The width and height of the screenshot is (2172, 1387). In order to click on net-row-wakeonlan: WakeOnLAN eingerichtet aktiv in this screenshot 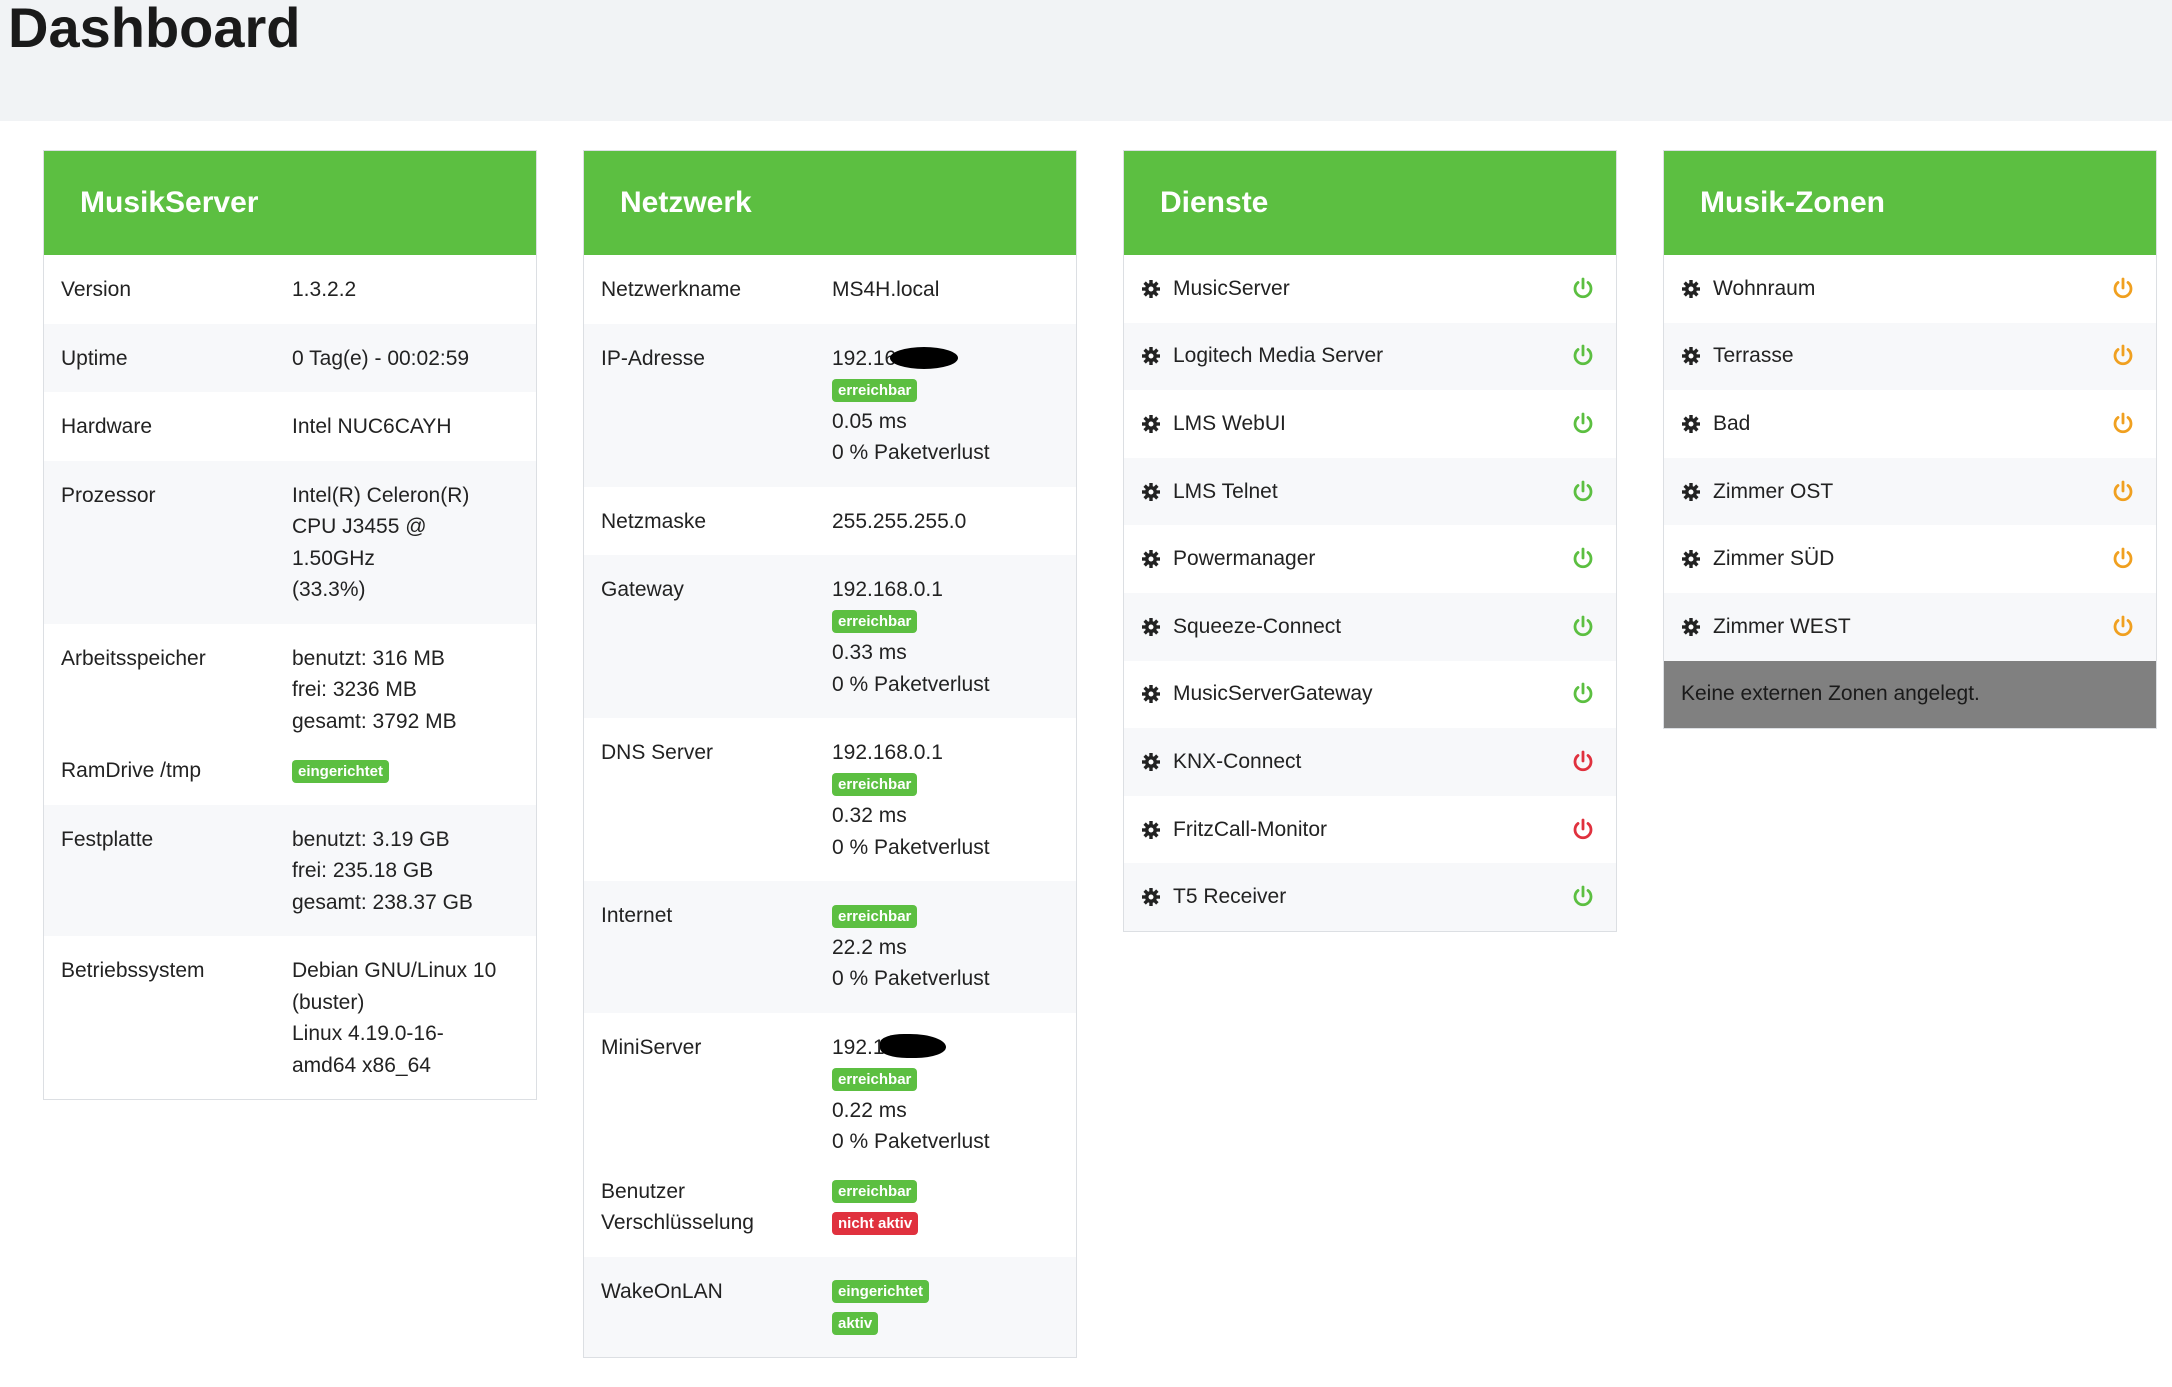, I will do `click(830, 1306)`.